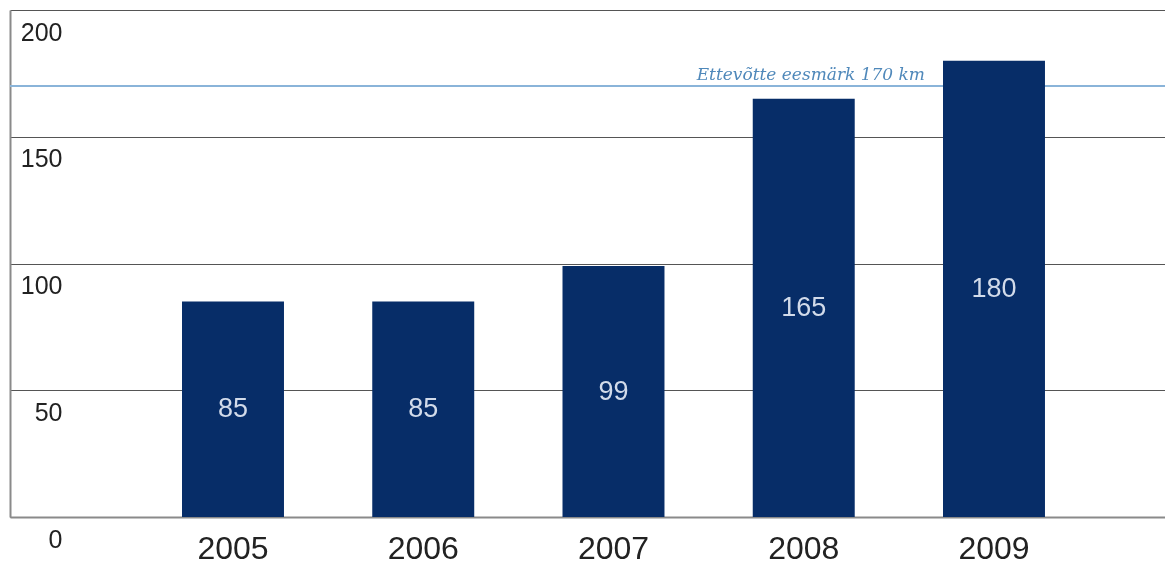  What do you see at coordinates (810, 74) in the screenshot?
I see `ref-line-label: Ettevõtte eesmärk 170 km` at bounding box center [810, 74].